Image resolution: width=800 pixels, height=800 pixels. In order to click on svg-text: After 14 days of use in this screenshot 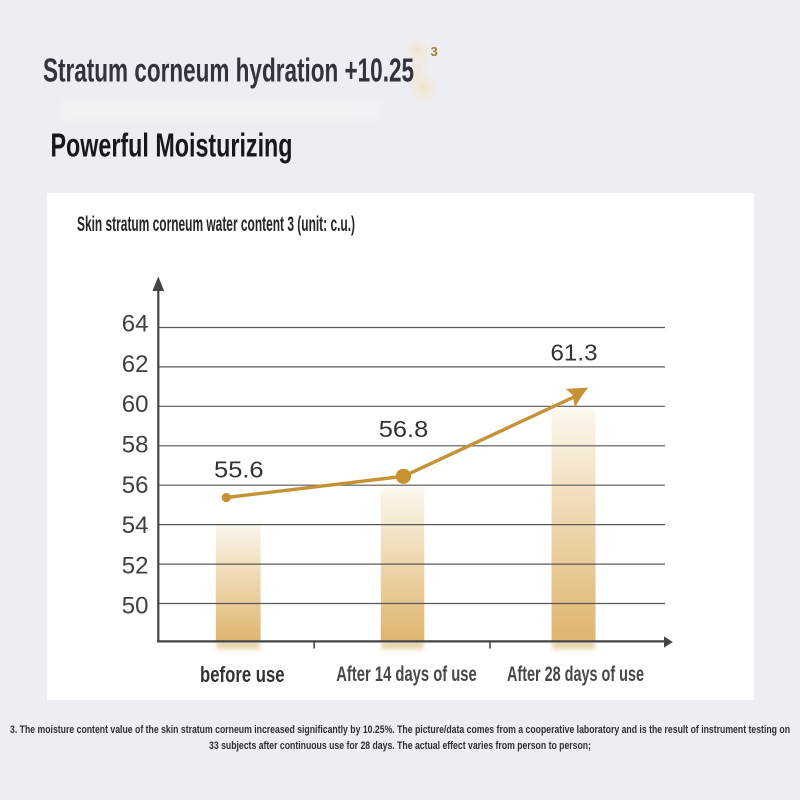, I will do `click(406, 673)`.